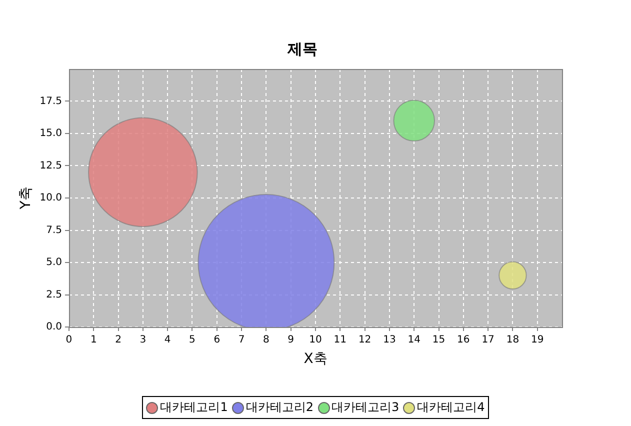 The height and width of the screenshot is (426, 631). Describe the element at coordinates (54, 230) in the screenshot. I see `y-tick-label: 7.5` at that location.